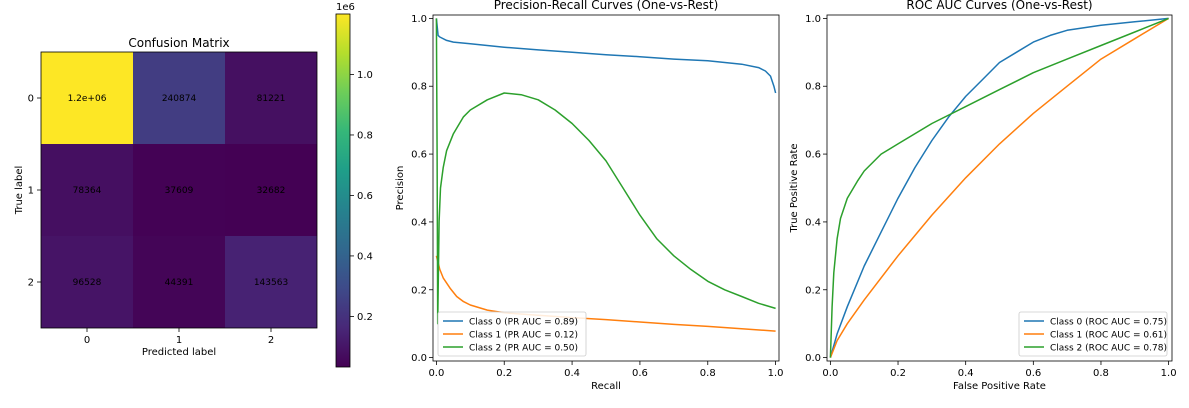 This screenshot has width=1189, height=408. I want to click on x-tick-label: 0, so click(87, 340).